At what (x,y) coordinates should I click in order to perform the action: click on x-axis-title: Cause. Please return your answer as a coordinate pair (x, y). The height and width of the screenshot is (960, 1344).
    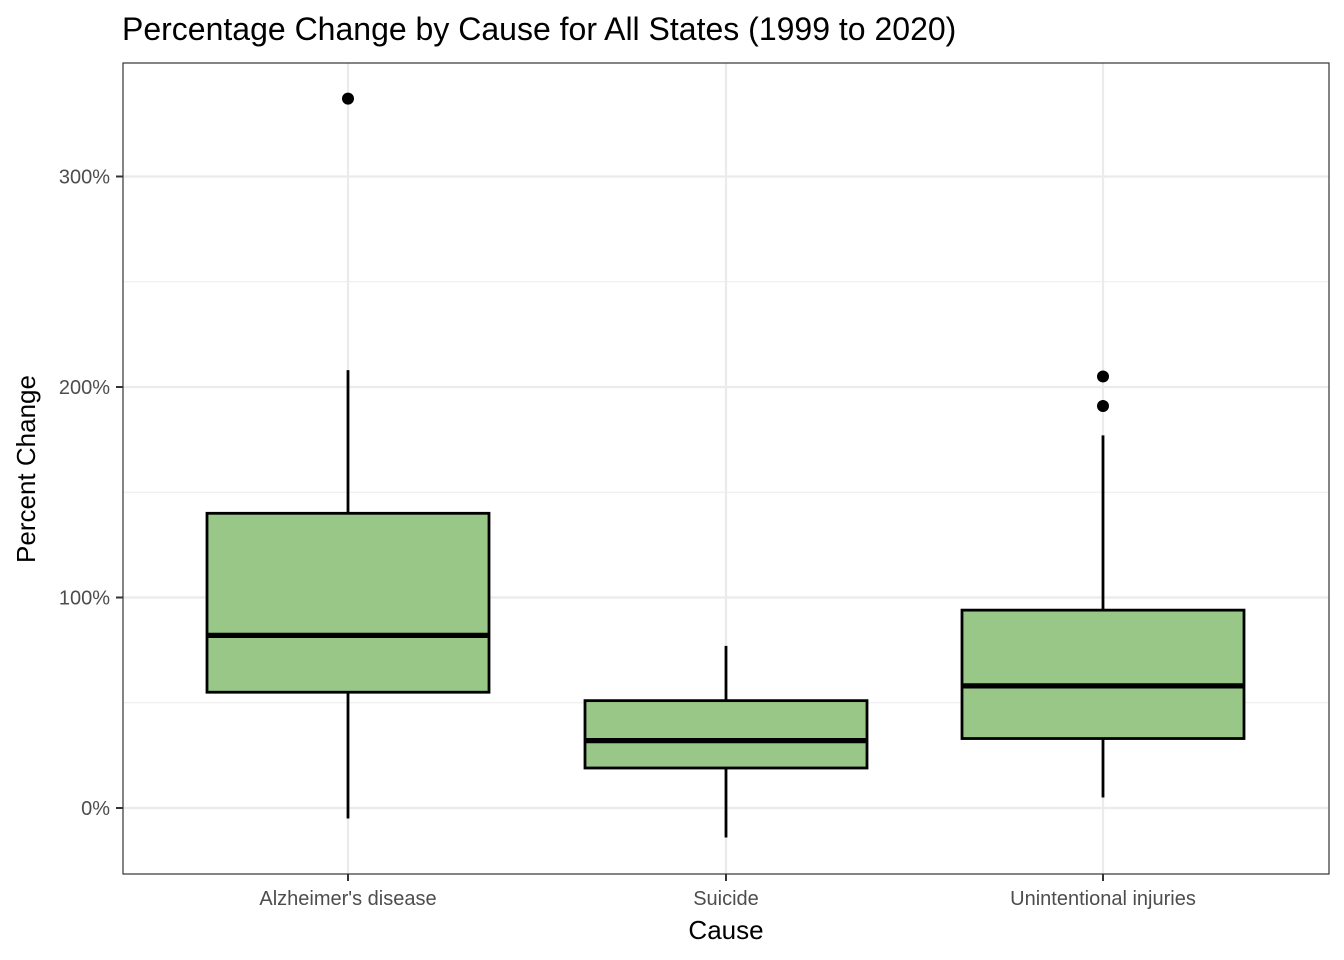
    Looking at the image, I should click on (725, 930).